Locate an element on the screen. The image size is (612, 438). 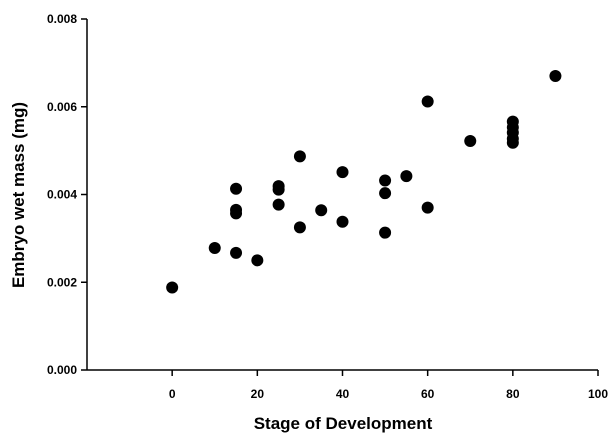
y-tick-label: 0.004 is located at coordinates (62, 195).